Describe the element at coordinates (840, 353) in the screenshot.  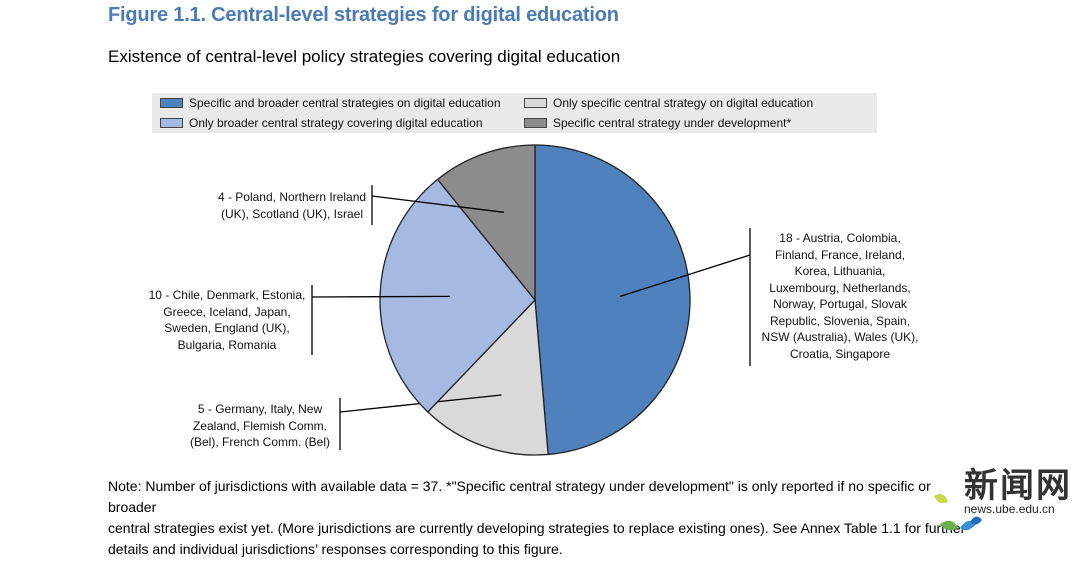
I see `slice-label-line: Croatia, Singapore` at that location.